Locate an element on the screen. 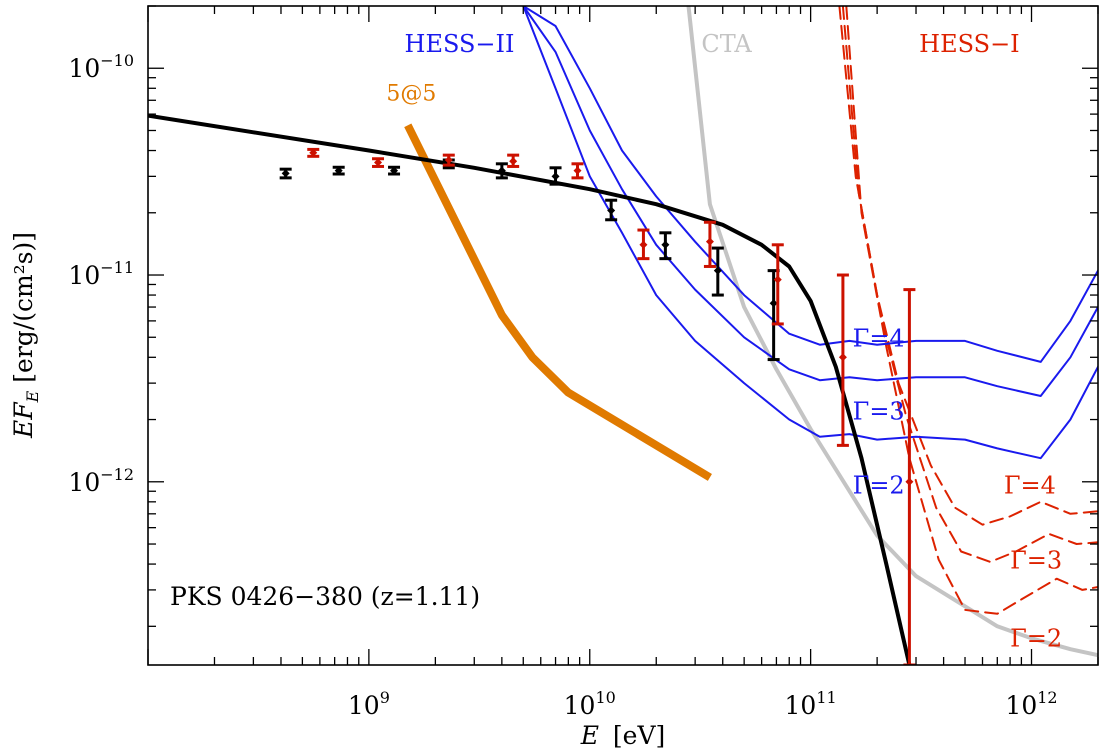 The height and width of the screenshot is (756, 1104). y-tick-label: 10−11 is located at coordinates (101, 274).